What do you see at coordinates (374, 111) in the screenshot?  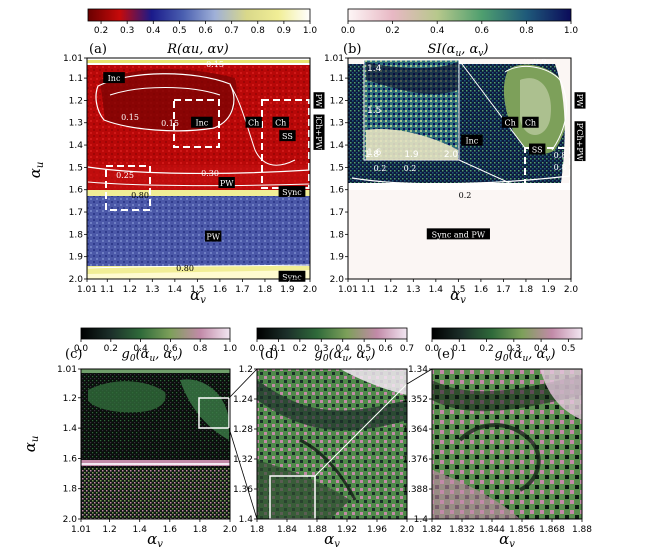 I see `inset-ytick-label: 1.5` at bounding box center [374, 111].